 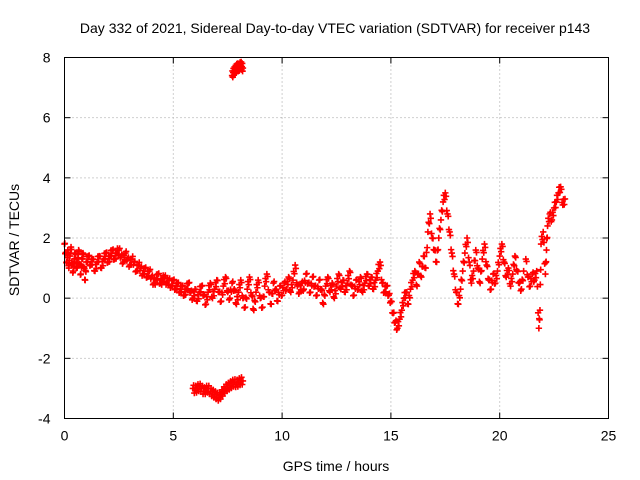 What do you see at coordinates (65, 436) in the screenshot?
I see `x-tick-label: 0` at bounding box center [65, 436].